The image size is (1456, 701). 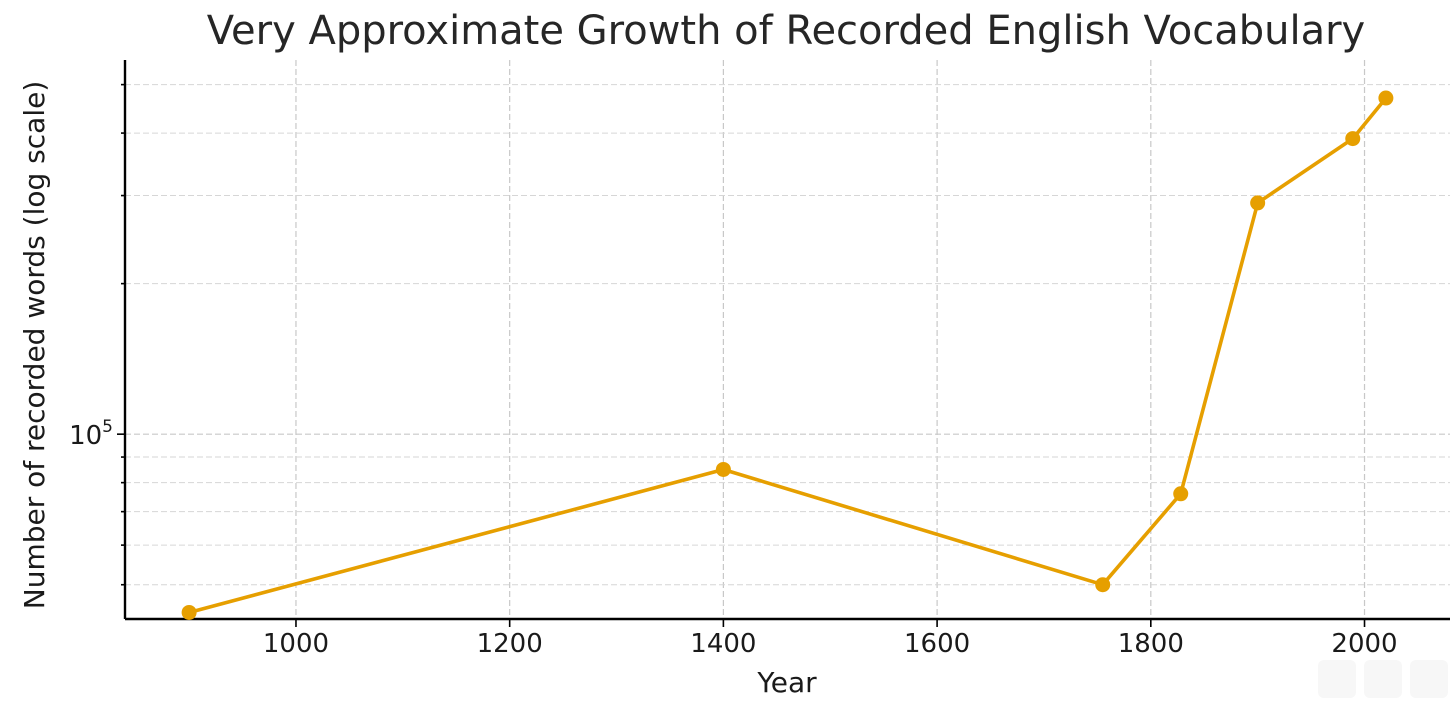 What do you see at coordinates (1151, 644) in the screenshot?
I see `x-tick-label: 1800` at bounding box center [1151, 644].